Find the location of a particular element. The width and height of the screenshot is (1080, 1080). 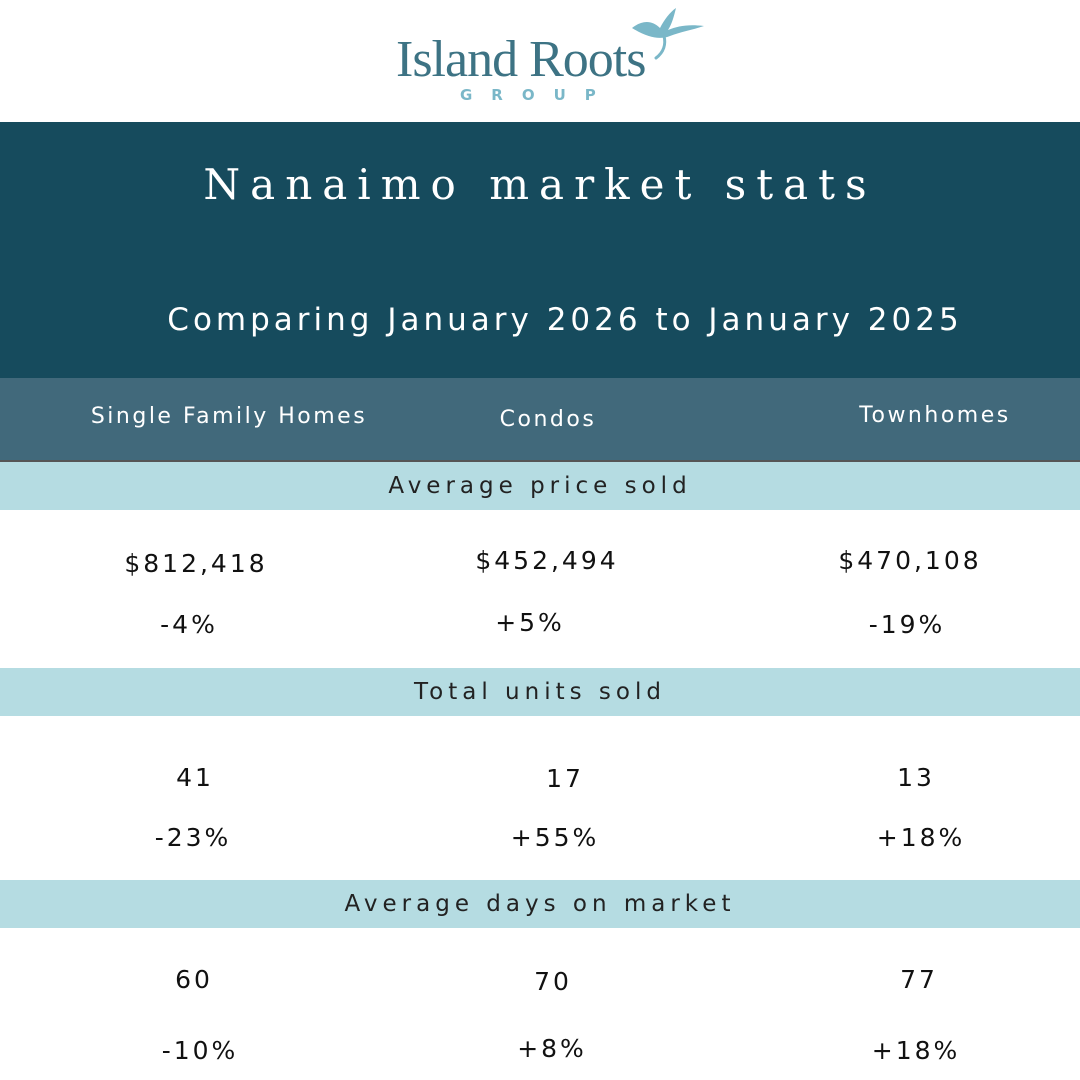

bird-icon is located at coordinates (668, 34).